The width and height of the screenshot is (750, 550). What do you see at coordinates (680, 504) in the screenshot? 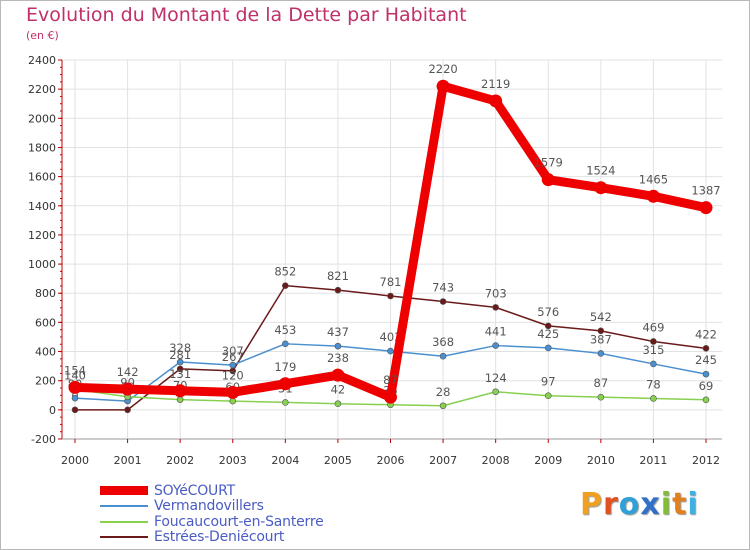
I see `logo-letter: t` at bounding box center [680, 504].